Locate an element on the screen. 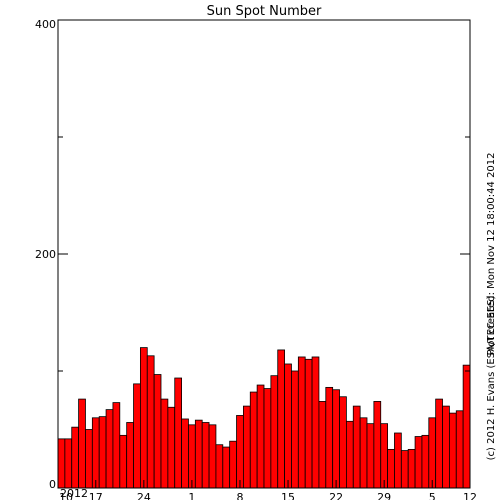  annotation: (c) 2012 H. Evans (ESA/TEC-EES) is located at coordinates (491, 378).